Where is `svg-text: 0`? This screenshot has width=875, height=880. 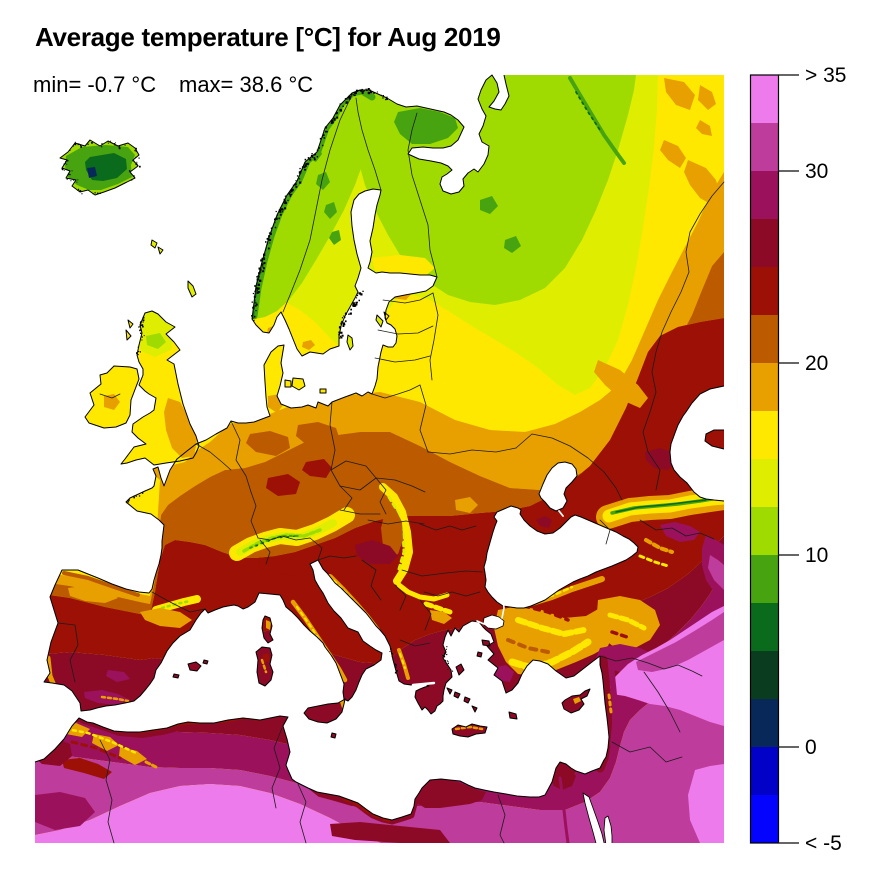
svg-text: 0 is located at coordinates (811, 747).